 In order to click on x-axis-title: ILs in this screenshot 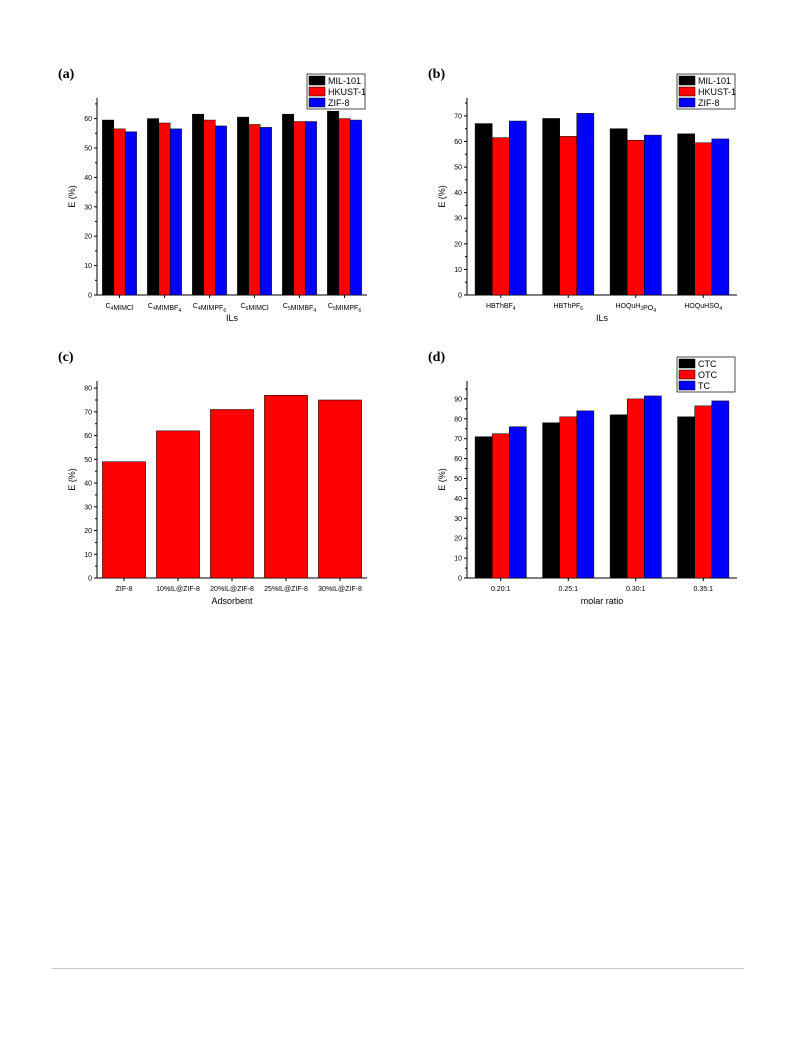, I will do `click(232, 317)`.